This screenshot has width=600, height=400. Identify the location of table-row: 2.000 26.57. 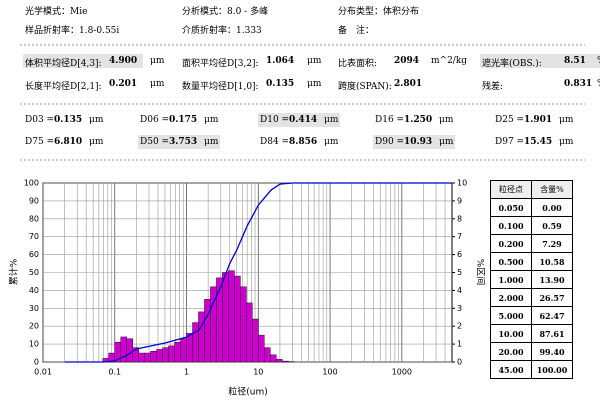
(531, 297).